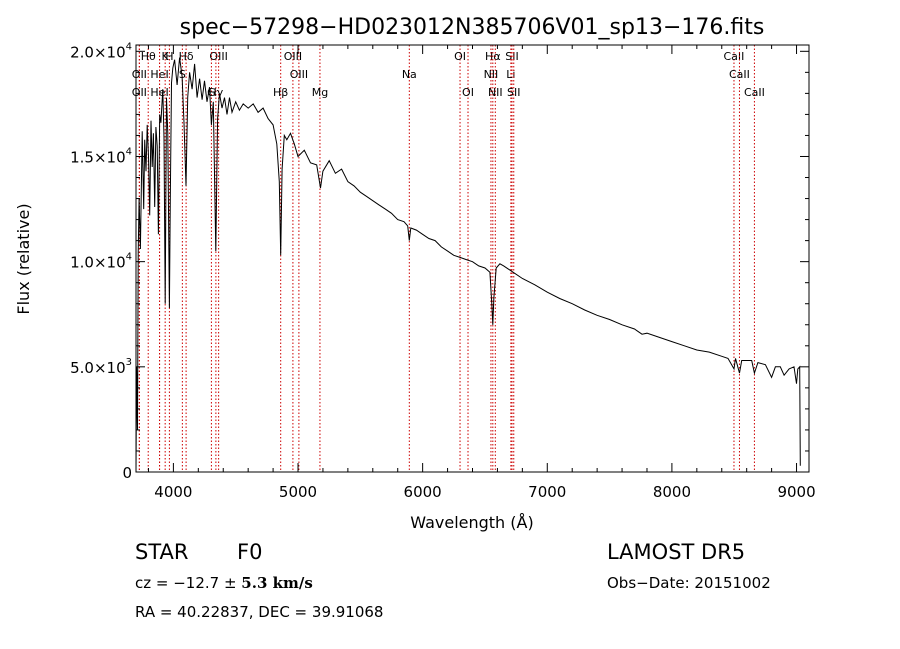 This screenshot has height=649, width=900. I want to click on y-tick-label: 1.0×10⁴, so click(101, 262).